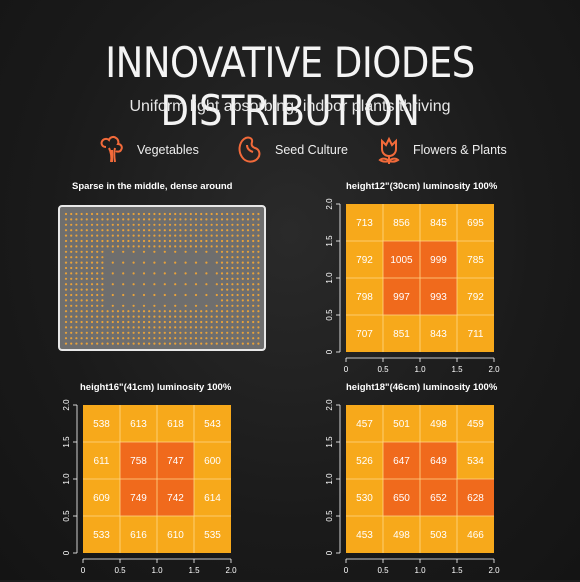  I want to click on flower-icon, so click(389, 150).